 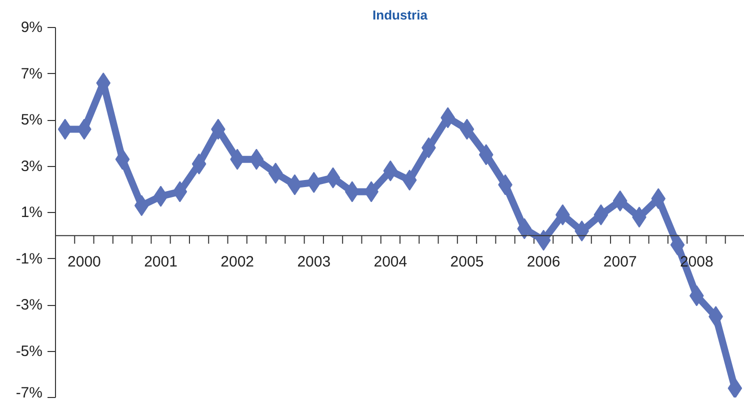 I want to click on y-tick-label: 1%, so click(x=31, y=212).